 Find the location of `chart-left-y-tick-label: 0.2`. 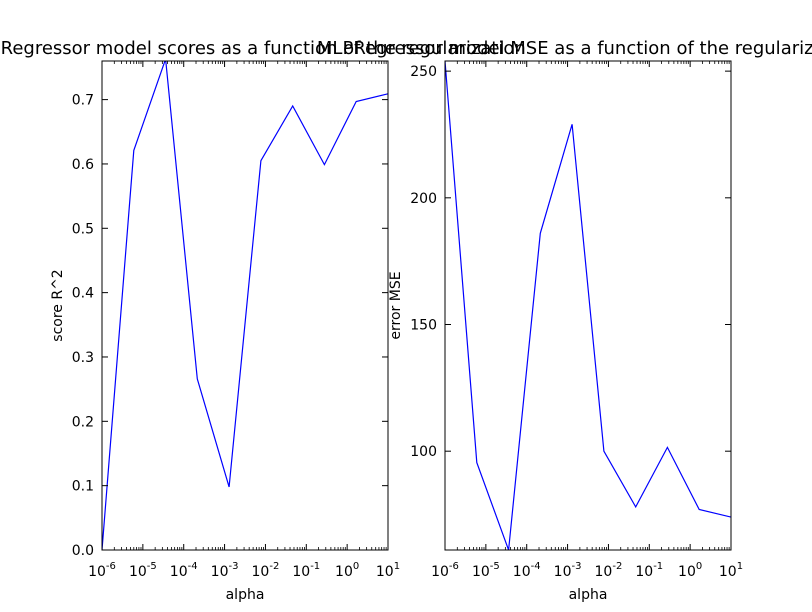

chart-left-y-tick-label: 0.2 is located at coordinates (83, 422).